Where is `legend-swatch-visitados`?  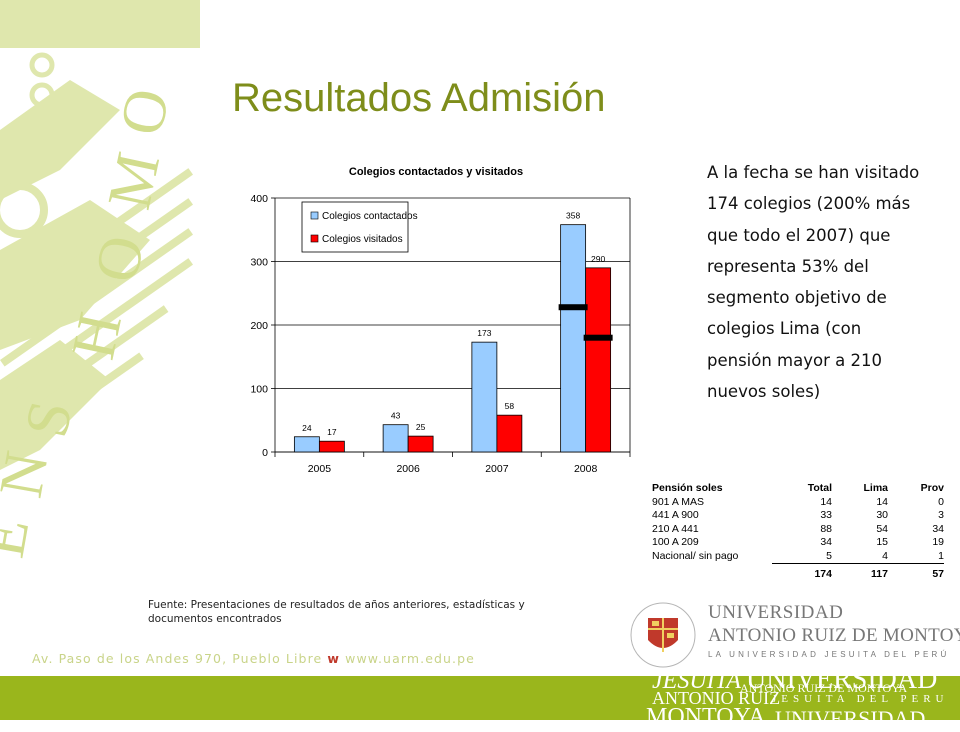
legend-swatch-visitados is located at coordinates (314, 238).